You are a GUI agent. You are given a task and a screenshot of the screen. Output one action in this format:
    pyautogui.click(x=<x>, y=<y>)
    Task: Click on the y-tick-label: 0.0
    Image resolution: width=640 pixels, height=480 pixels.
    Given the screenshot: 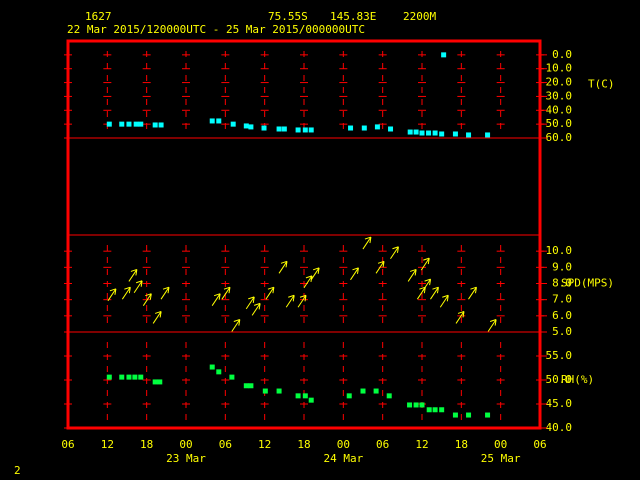 What is the action you would take?
    pyautogui.click(x=562, y=54)
    